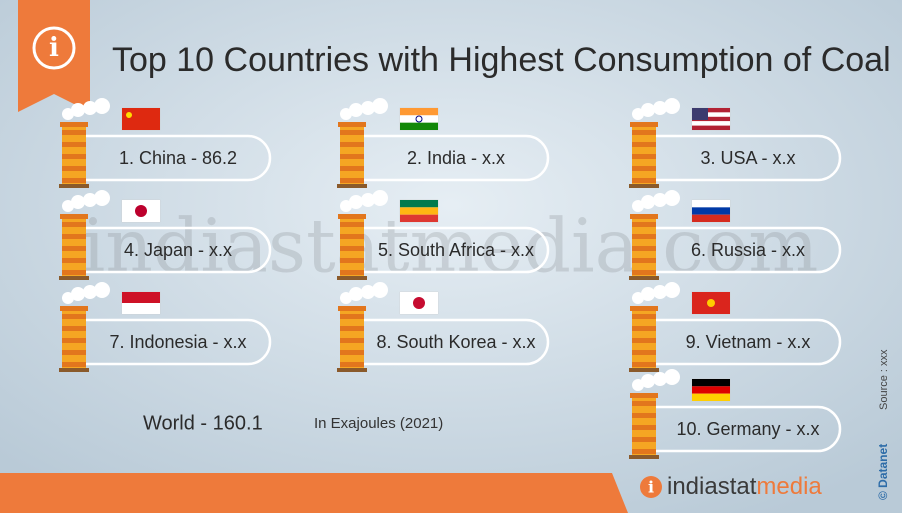 The height and width of the screenshot is (518, 902). What do you see at coordinates (748, 250) in the screenshot?
I see `item-label: 6. Russia - x.x` at bounding box center [748, 250].